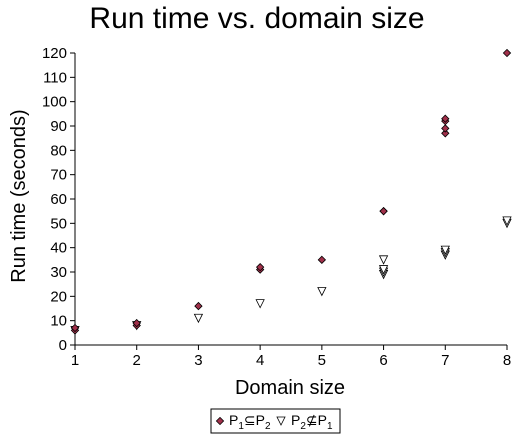 The image size is (514, 446). I want to click on y-tick-label: 80, so click(58, 150).